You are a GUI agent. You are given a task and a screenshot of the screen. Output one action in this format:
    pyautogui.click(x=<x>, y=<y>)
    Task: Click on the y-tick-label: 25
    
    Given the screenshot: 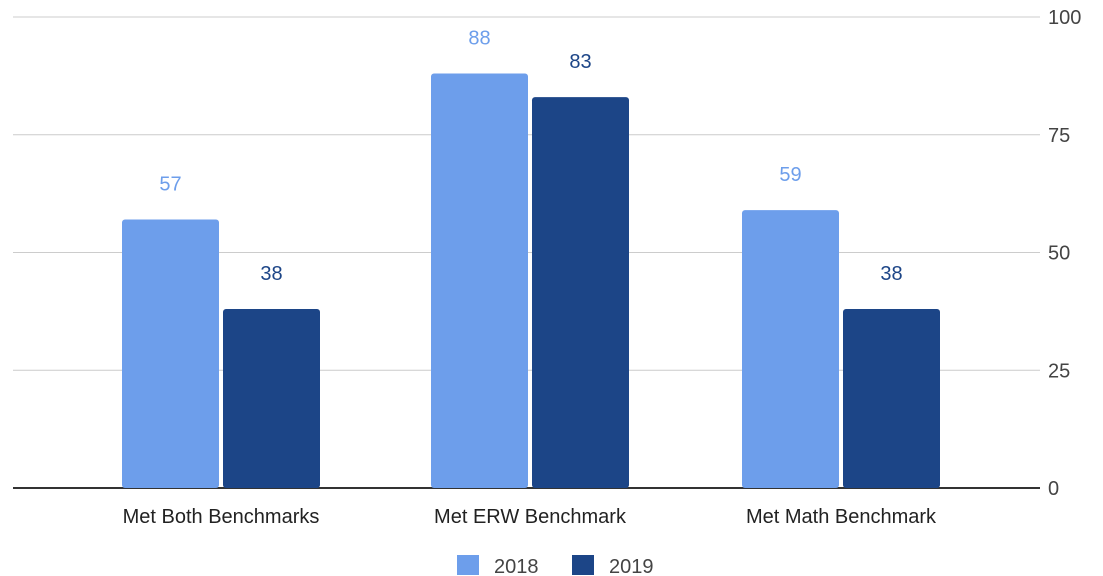 What is the action you would take?
    pyautogui.click(x=1059, y=371)
    